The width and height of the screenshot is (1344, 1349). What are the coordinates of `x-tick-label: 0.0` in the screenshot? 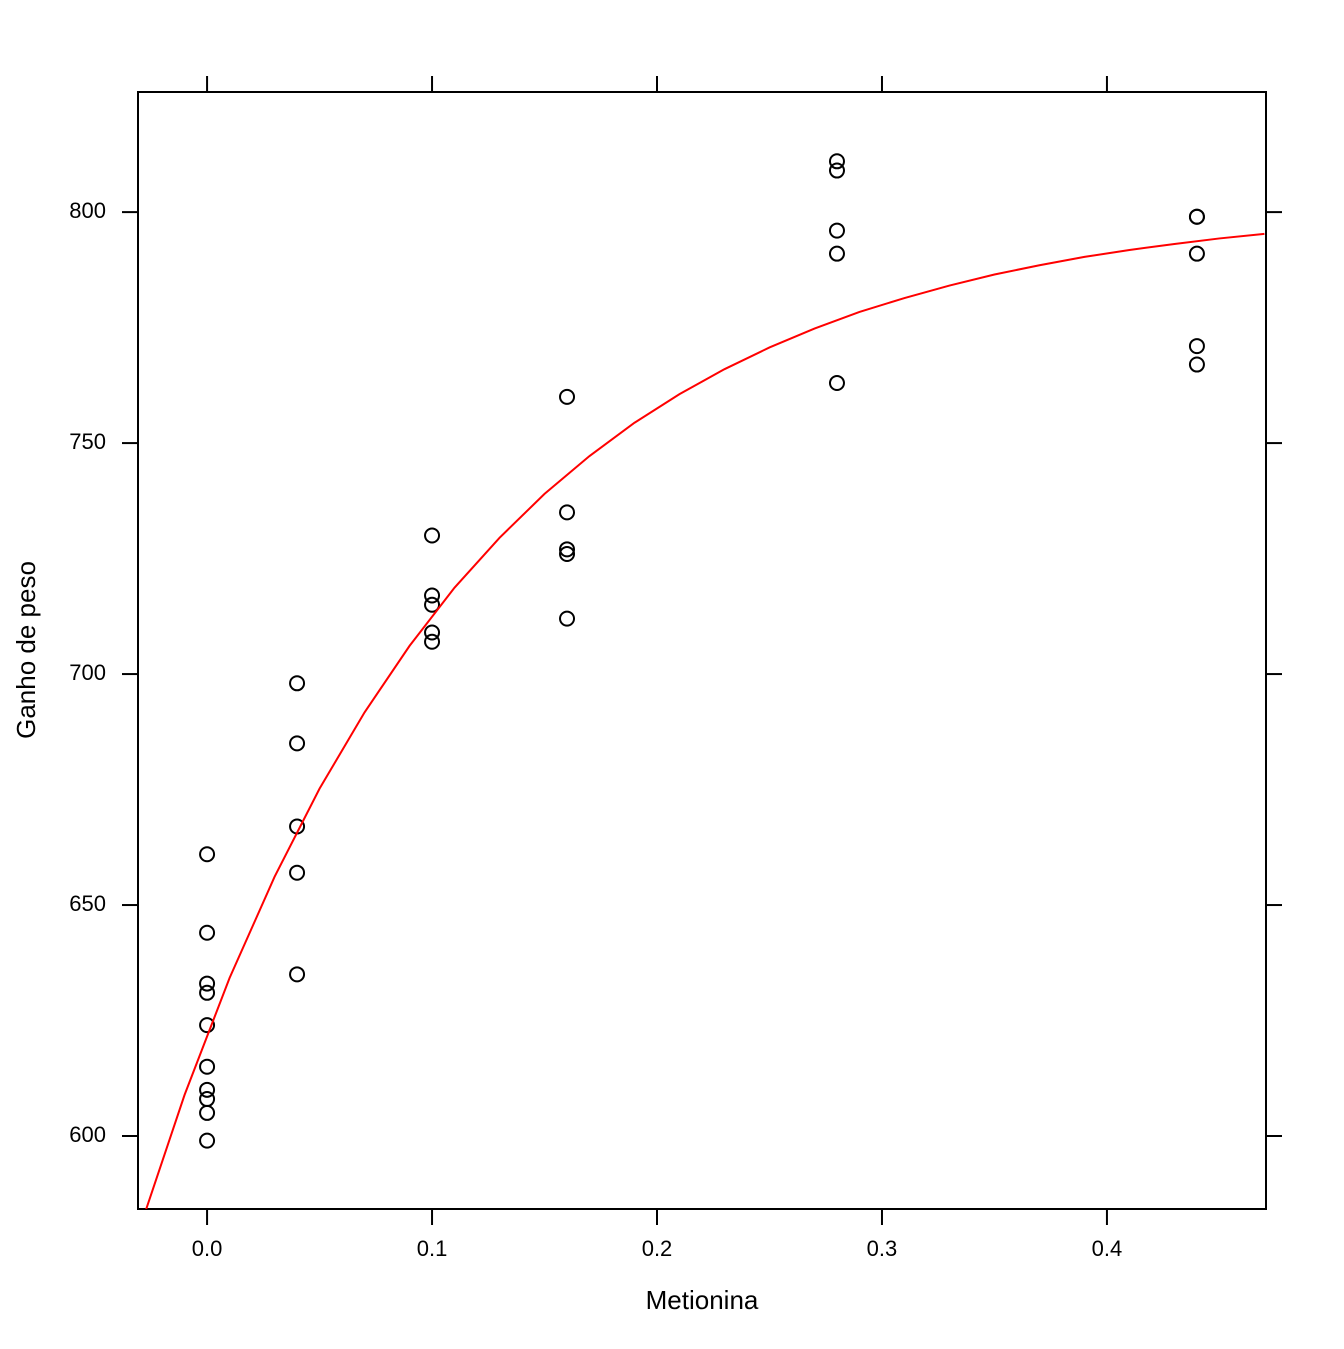 It's located at (207, 1248).